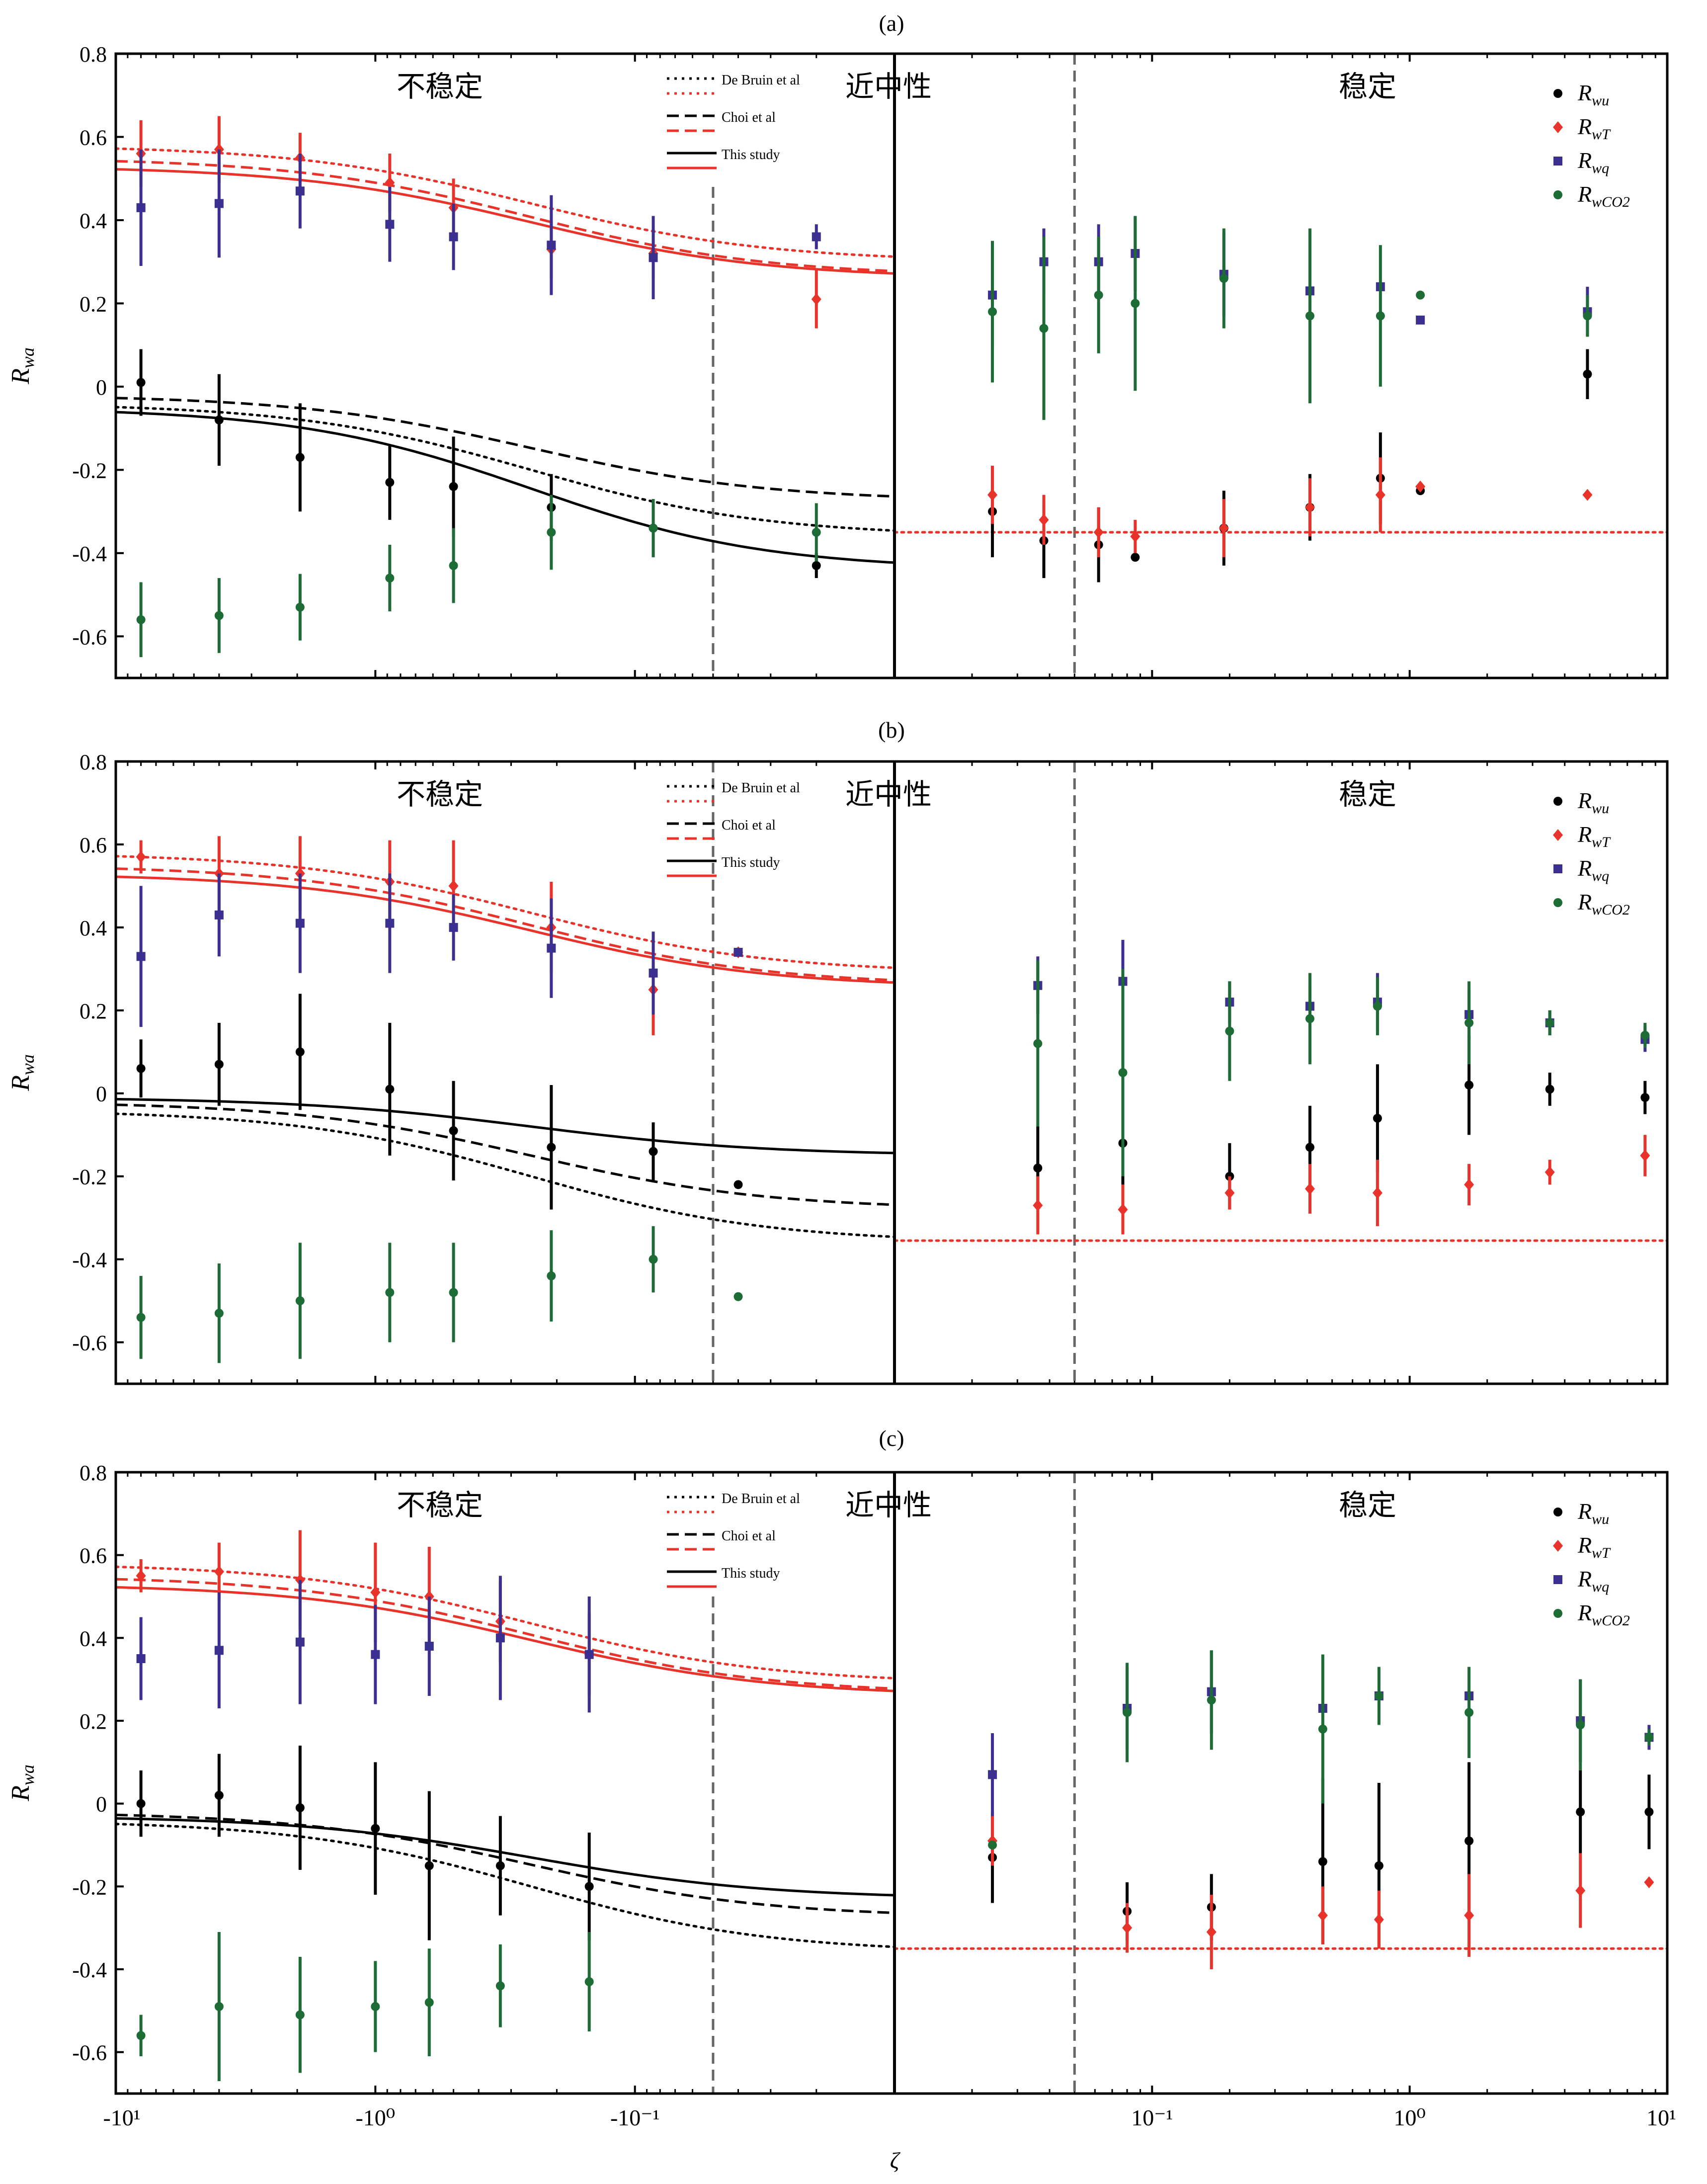 The height and width of the screenshot is (2184, 1707). Describe the element at coordinates (1603, 195) in the screenshot. I see `legend-series-label: RwCO2` at that location.